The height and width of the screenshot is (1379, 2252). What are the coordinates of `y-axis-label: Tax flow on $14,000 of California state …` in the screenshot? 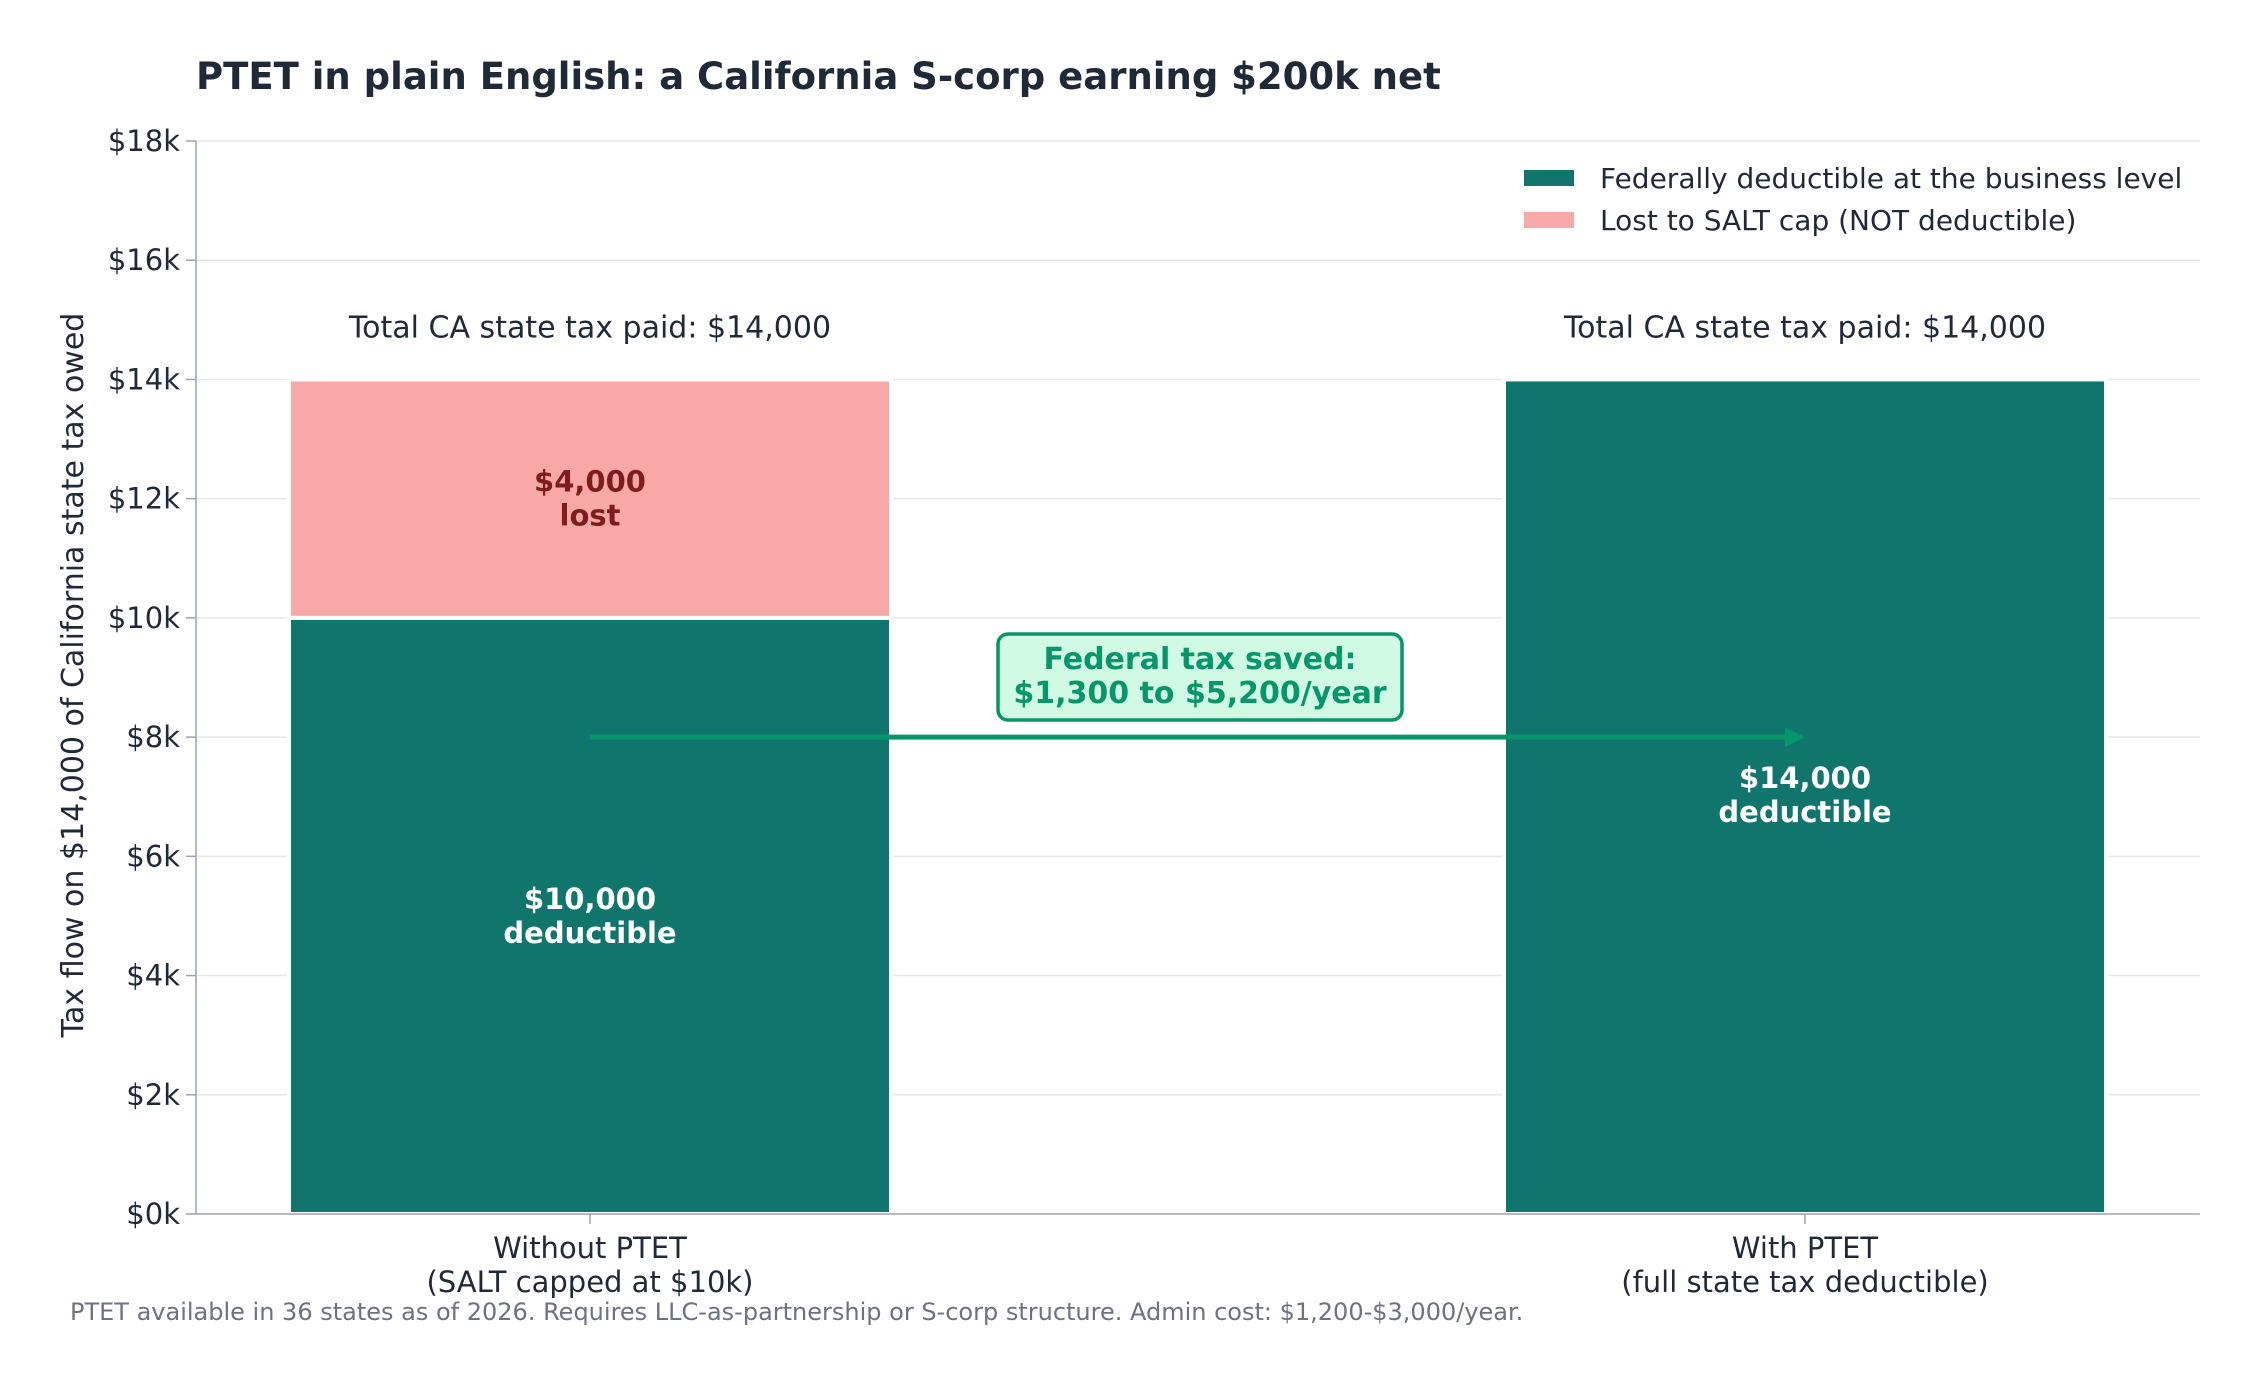 It's located at (73, 676).